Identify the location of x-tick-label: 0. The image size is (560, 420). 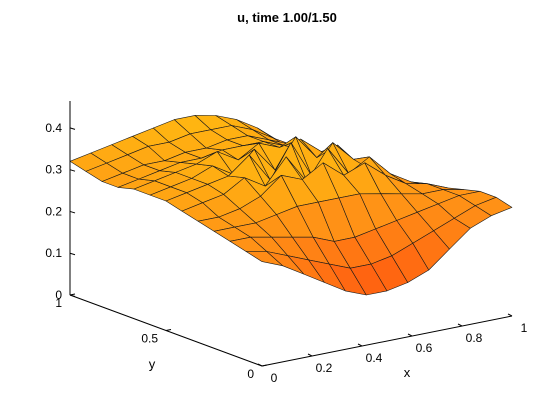
(274, 378).